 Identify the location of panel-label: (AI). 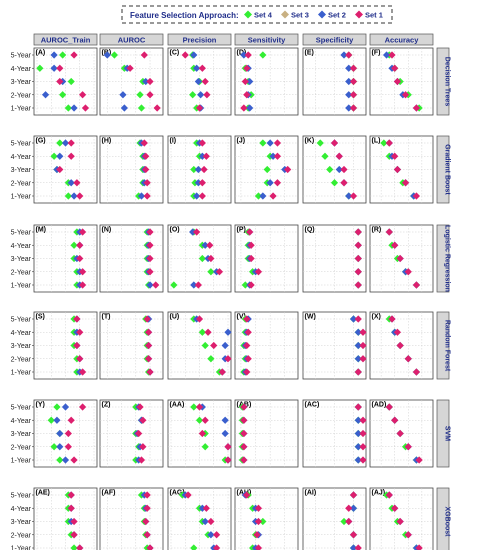
(311, 493).